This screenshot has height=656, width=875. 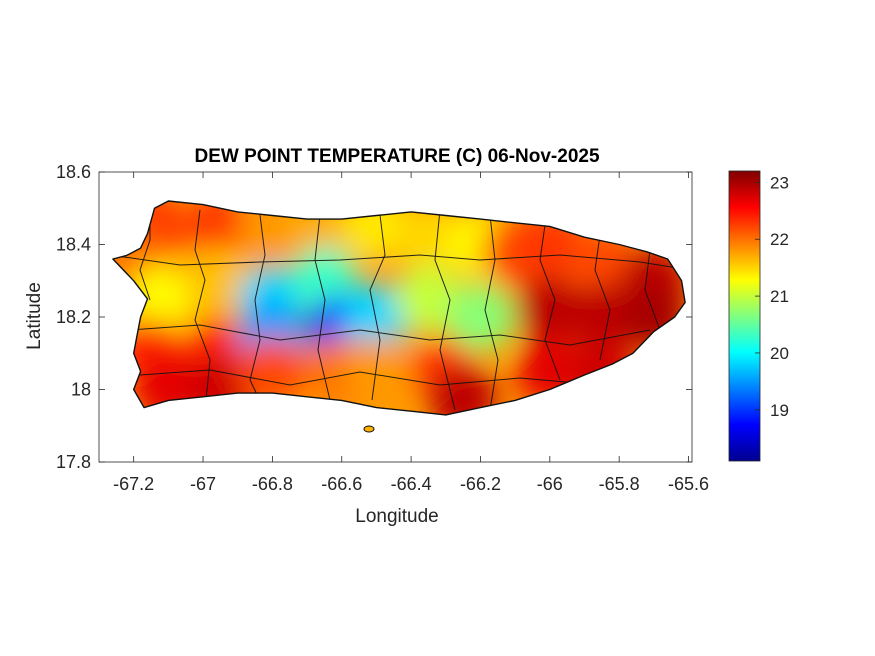 I want to click on colorbar-tick-label: 23, so click(x=779, y=182).